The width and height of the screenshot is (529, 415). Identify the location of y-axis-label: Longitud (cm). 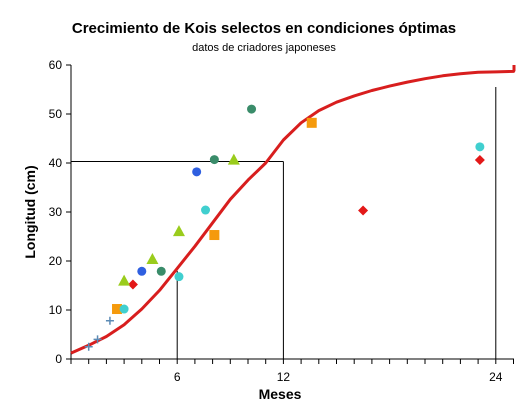
(30, 211).